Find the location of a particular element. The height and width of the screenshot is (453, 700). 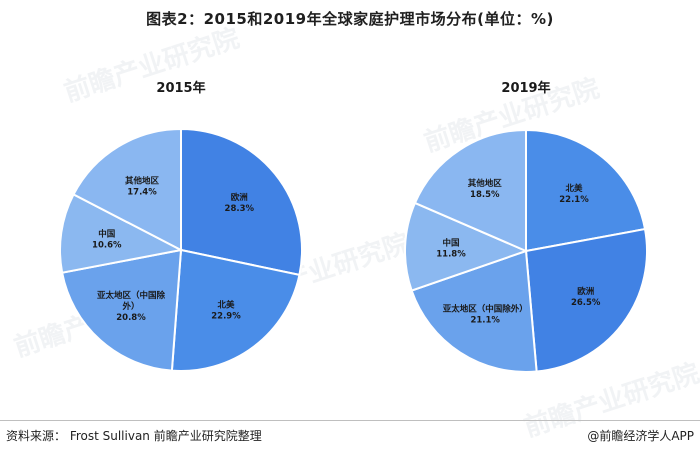

slice-value-label: 21.1% is located at coordinates (485, 321).